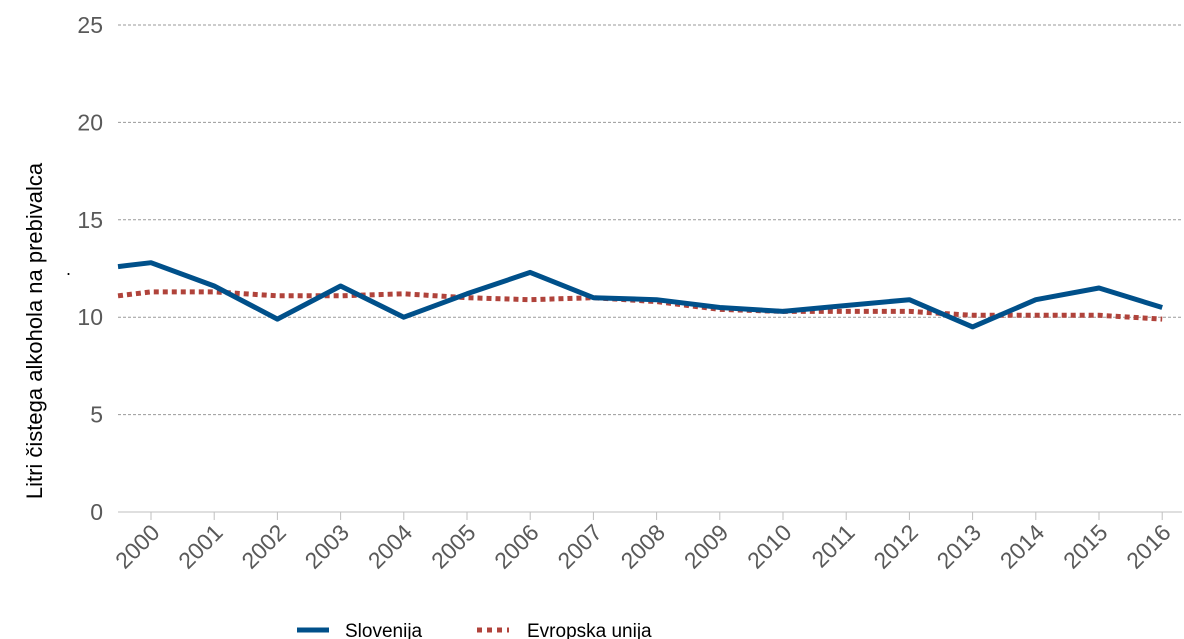  What do you see at coordinates (453, 546) in the screenshot?
I see `x-tick-label: 2005` at bounding box center [453, 546].